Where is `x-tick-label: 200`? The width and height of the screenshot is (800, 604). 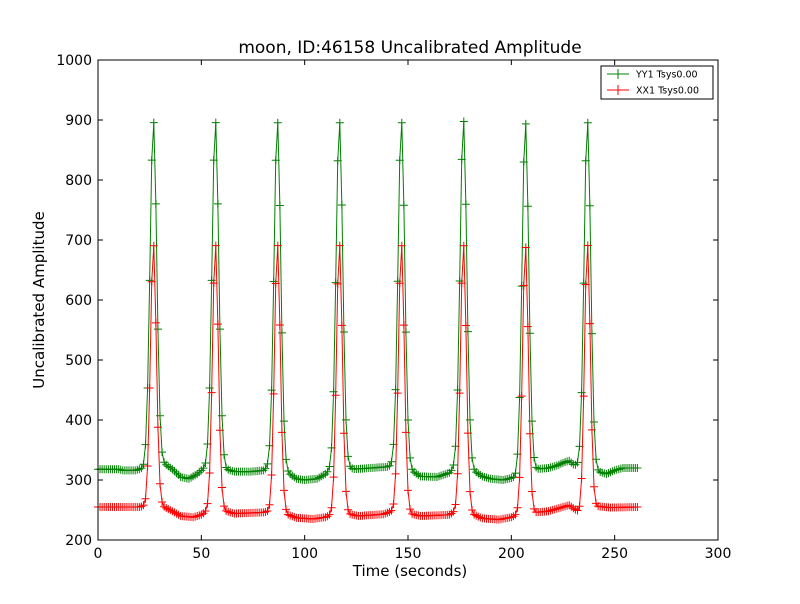 x-tick-label: 200 is located at coordinates (511, 554).